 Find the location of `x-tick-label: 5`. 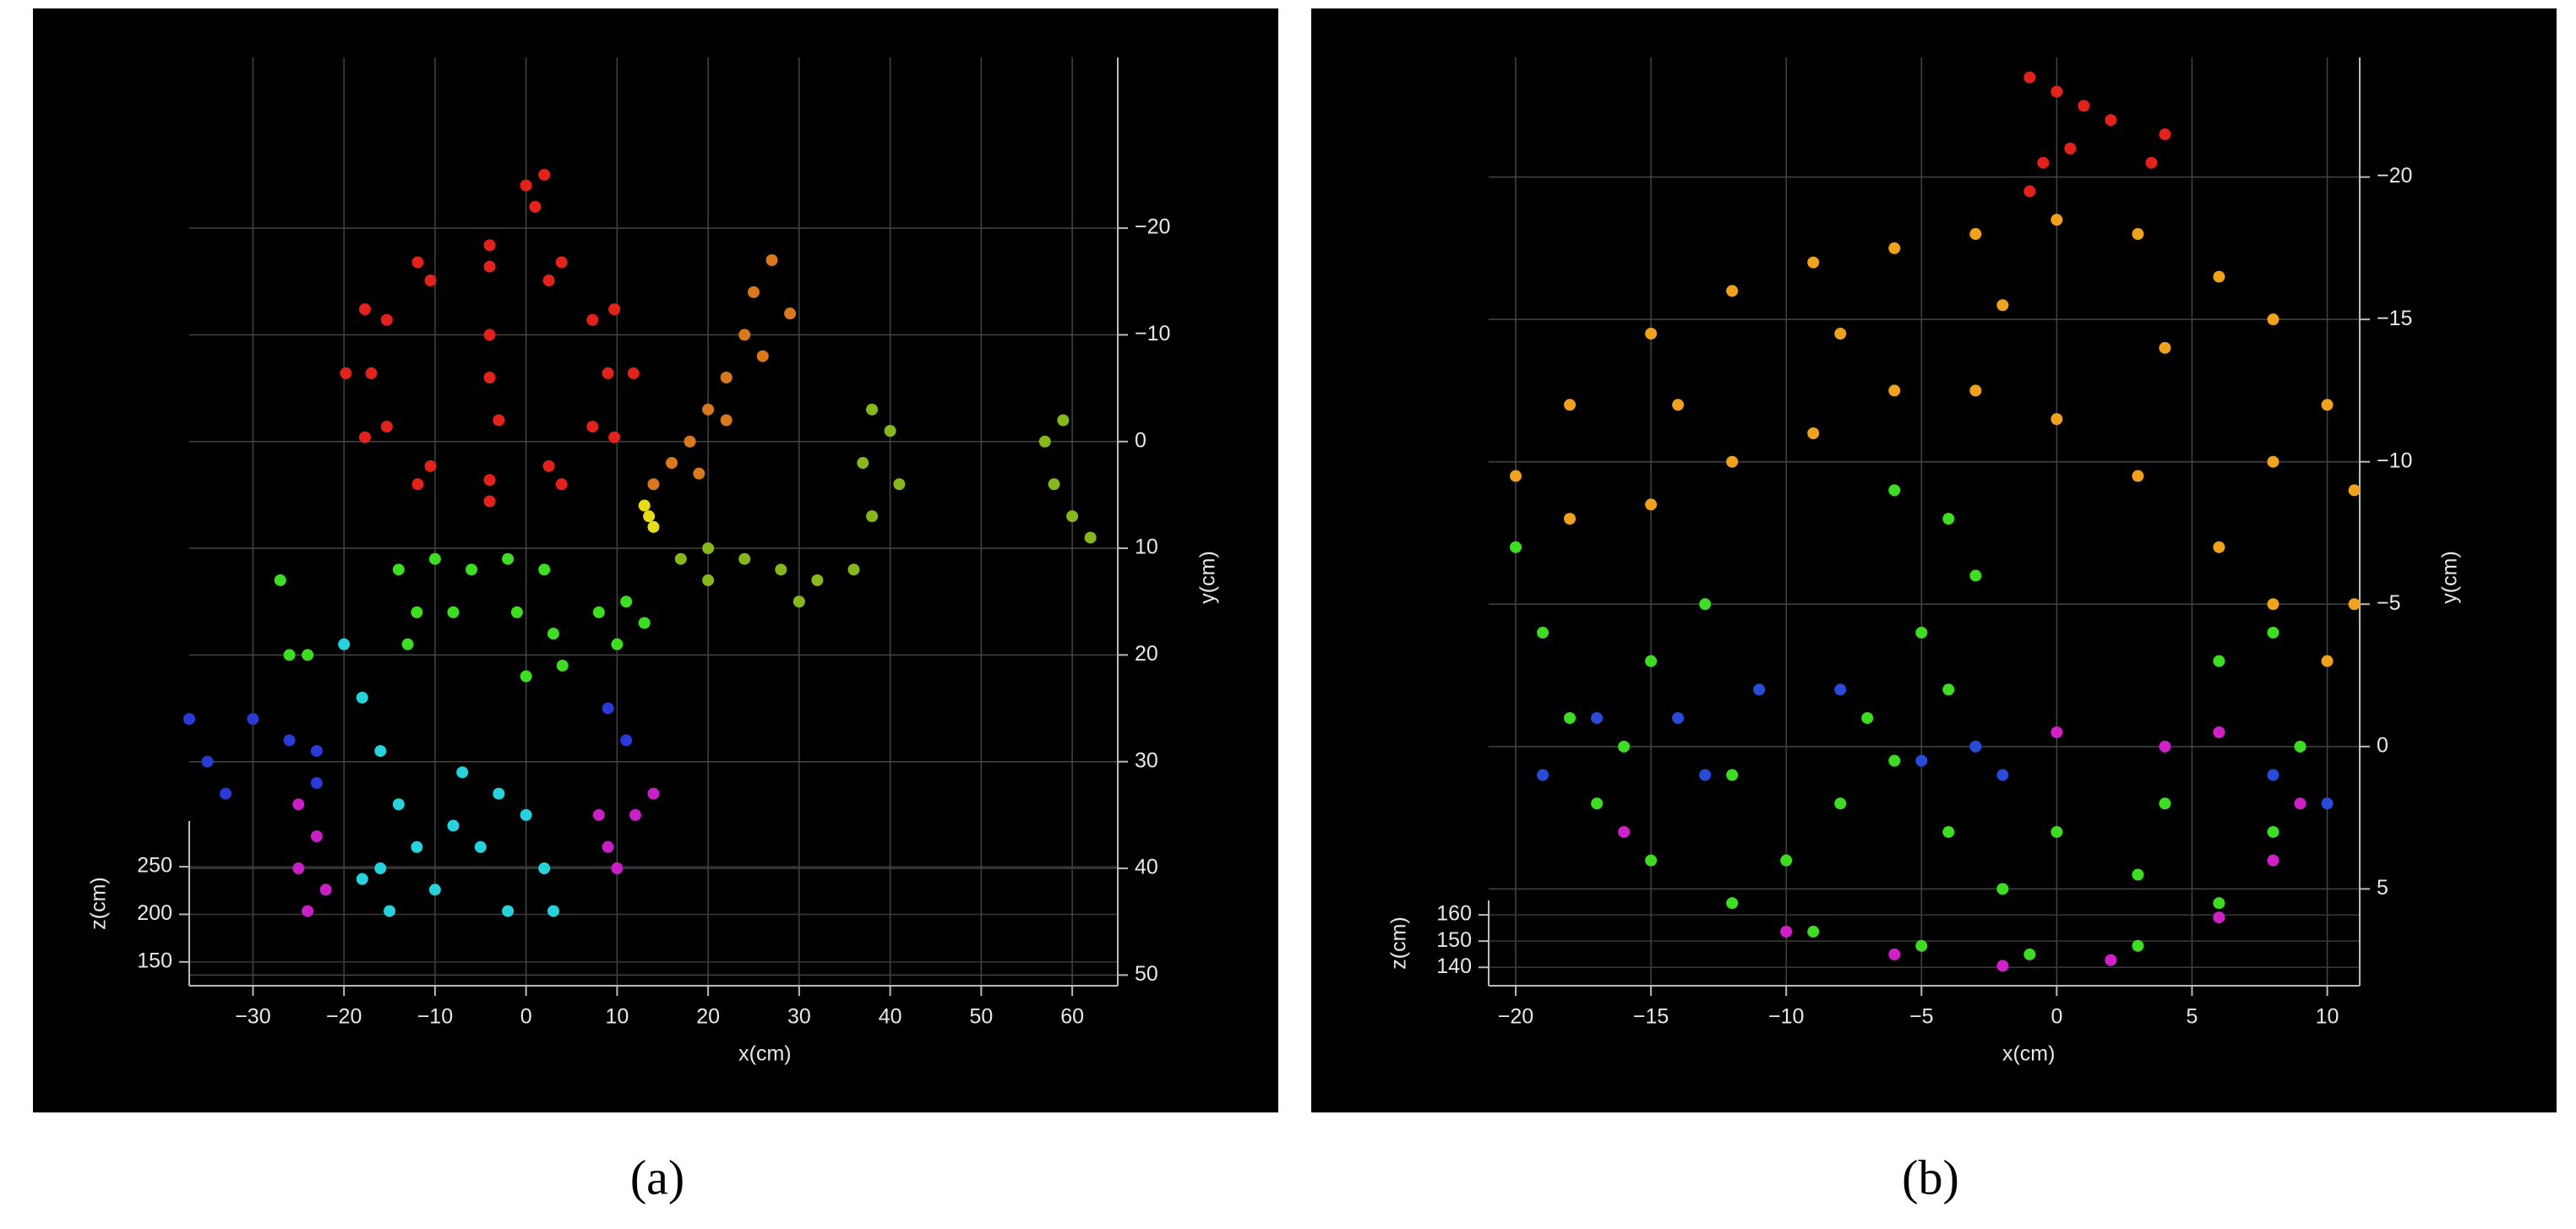

x-tick-label: 5 is located at coordinates (2192, 1017).